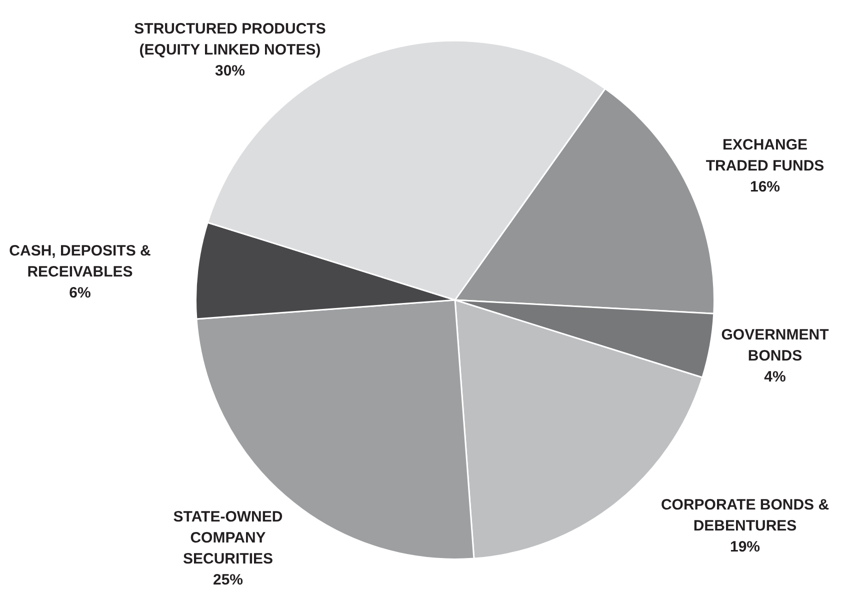  Describe the element at coordinates (80, 261) in the screenshot. I see `slice-label: CASH, DEPOSITS & RECEIVABLES` at that location.